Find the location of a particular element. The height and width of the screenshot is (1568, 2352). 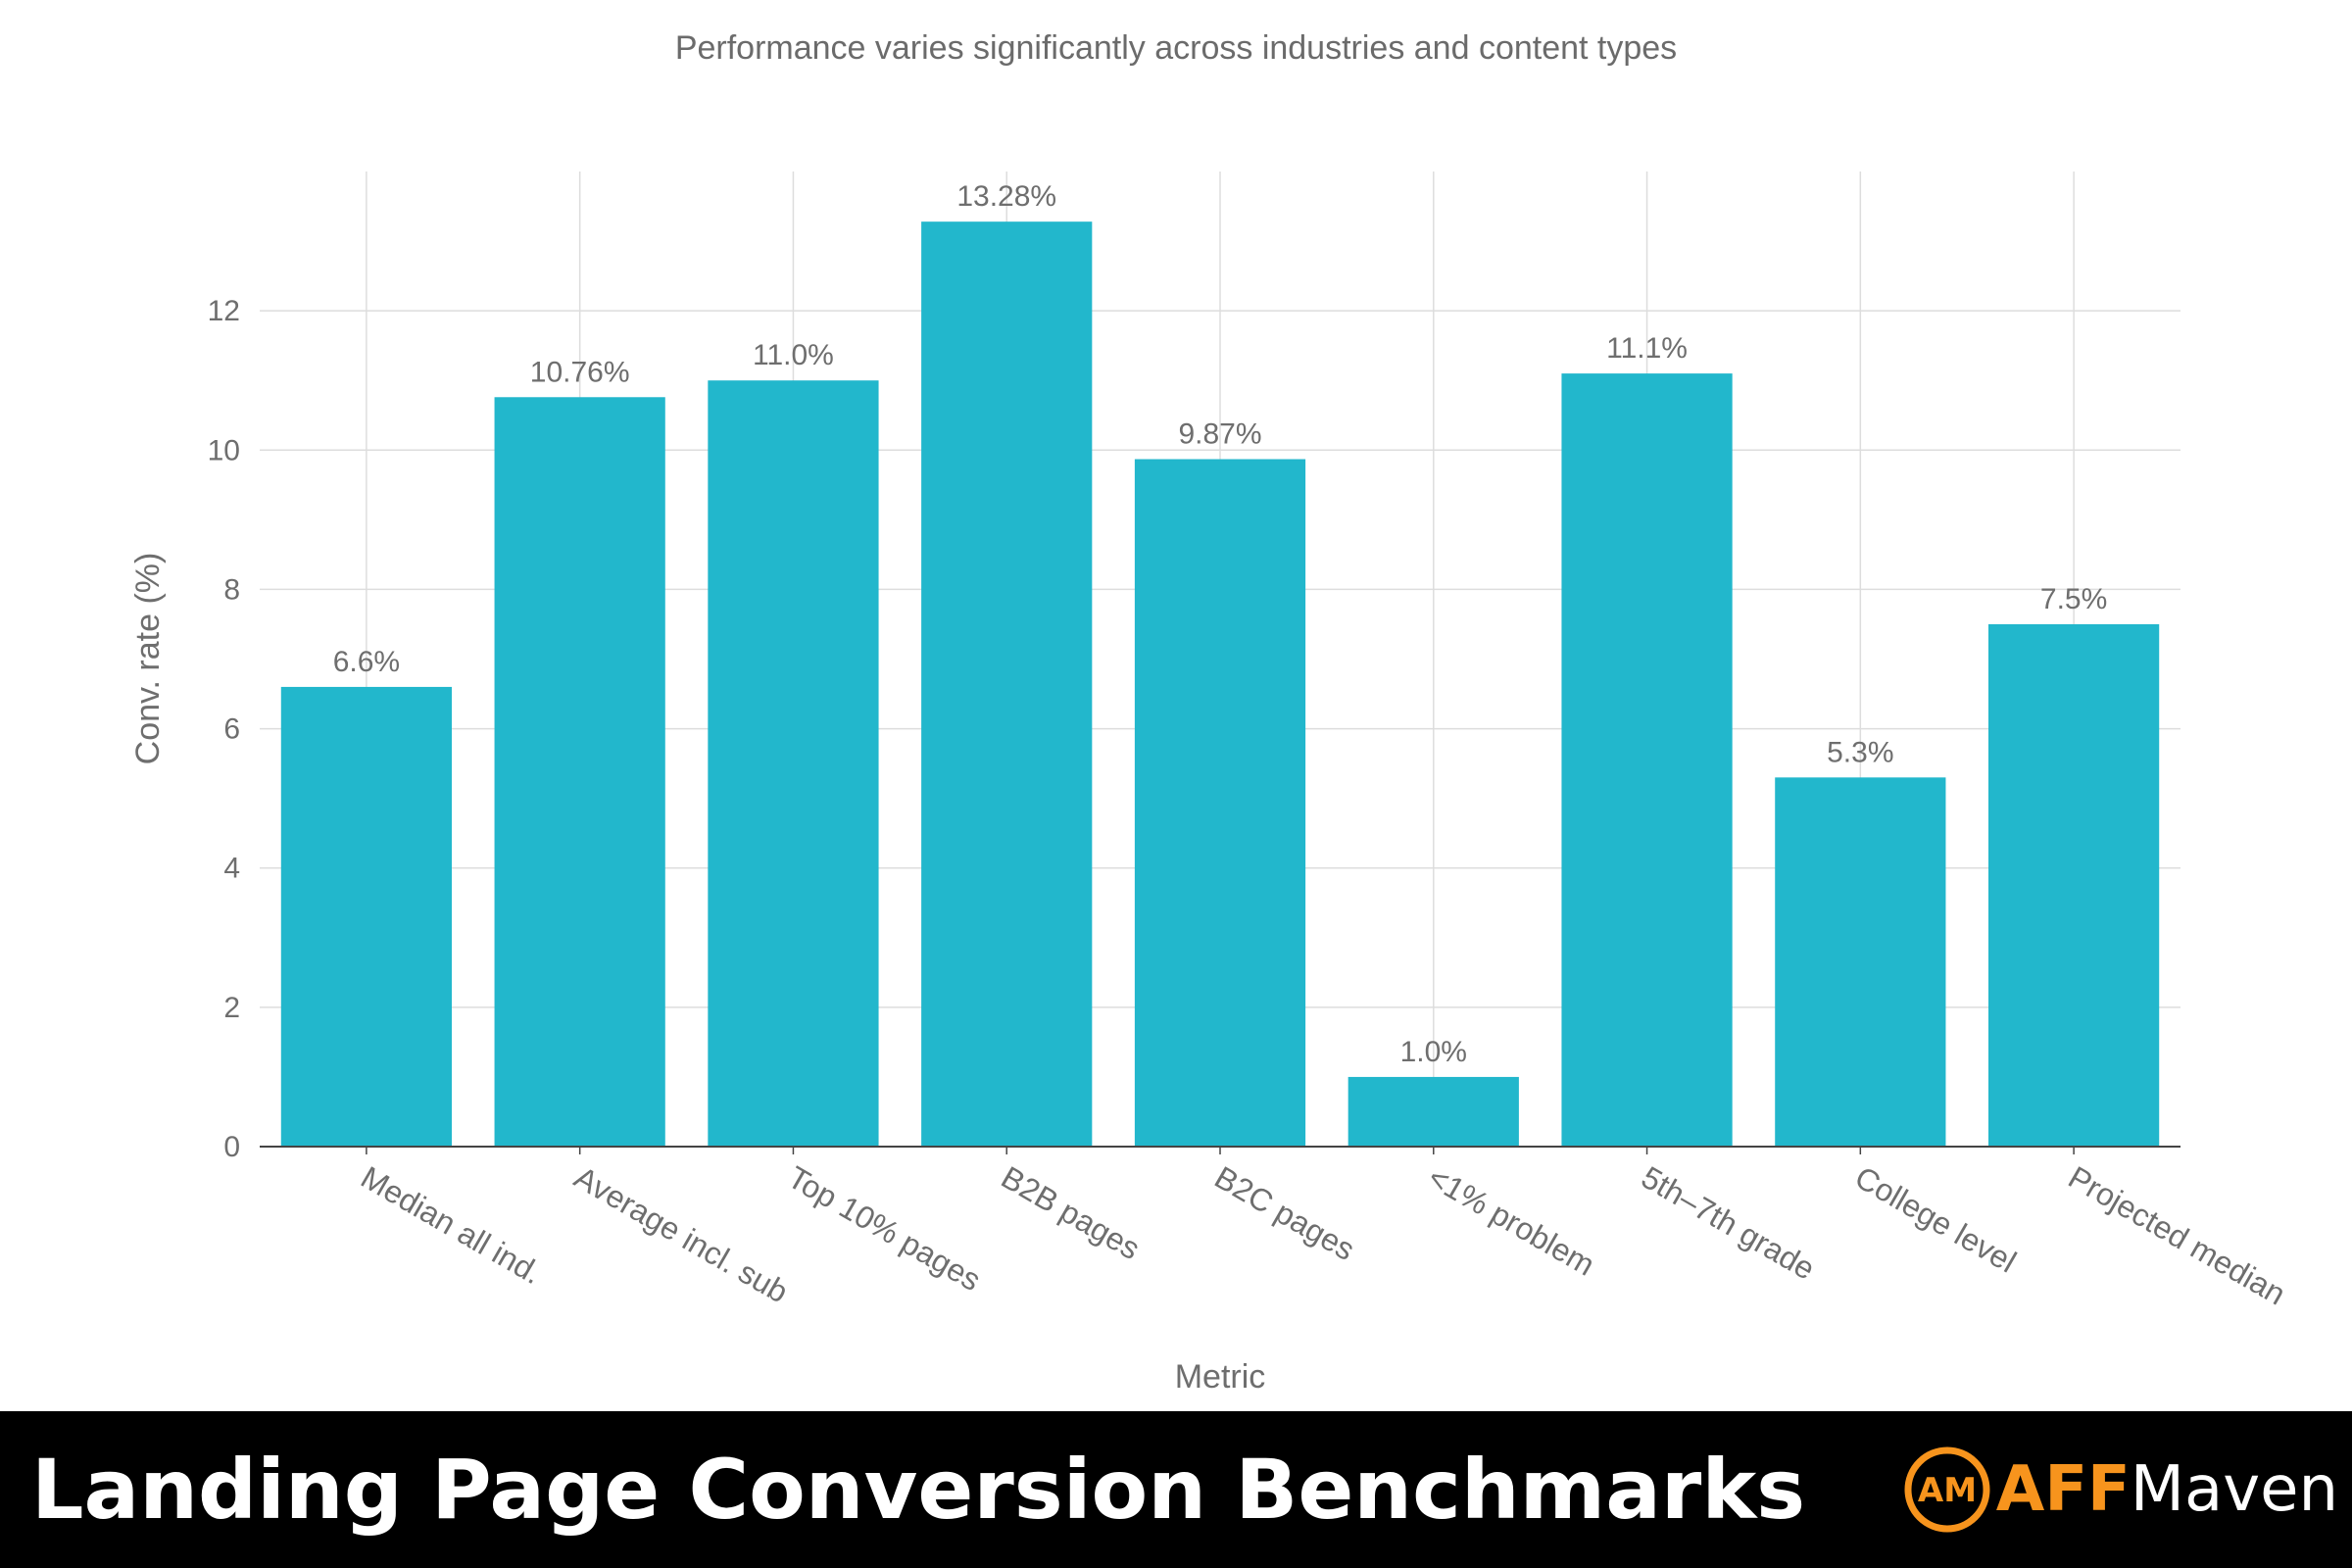

y-tick-label: 4 is located at coordinates (231, 869).